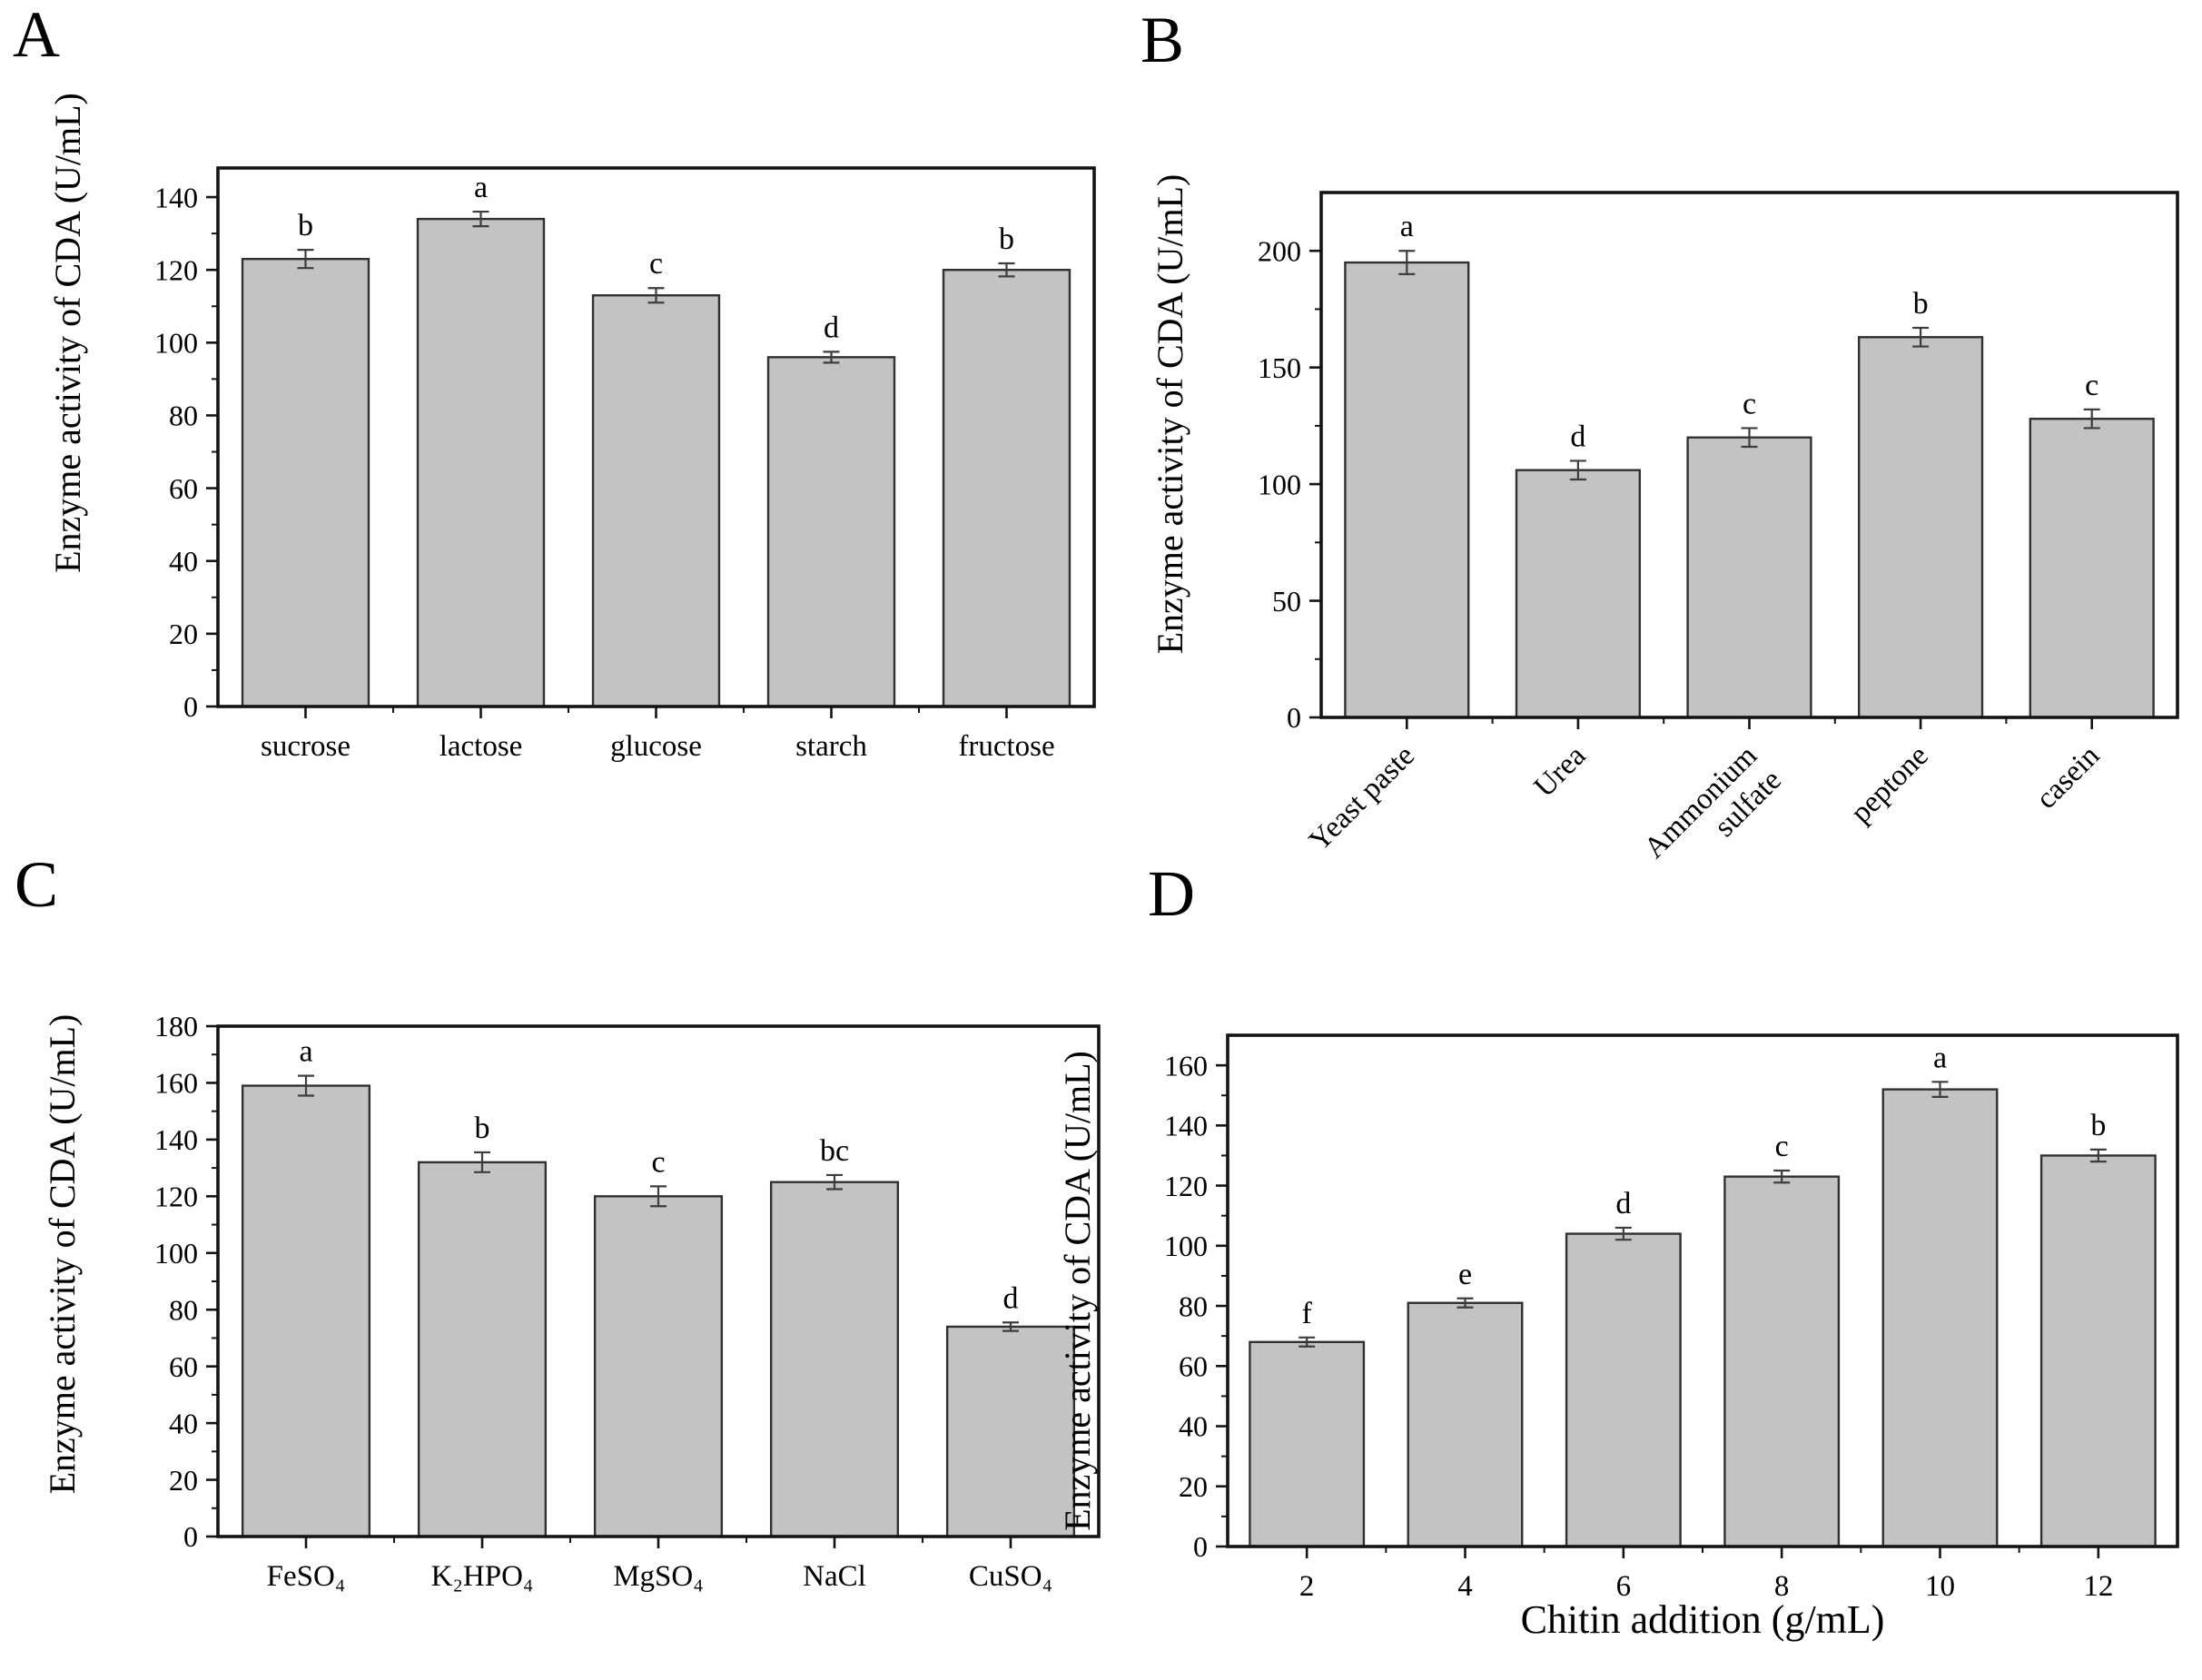 The height and width of the screenshot is (1680, 2202). What do you see at coordinates (1286, 601) in the screenshot?
I see `y-tick-label: 50` at bounding box center [1286, 601].